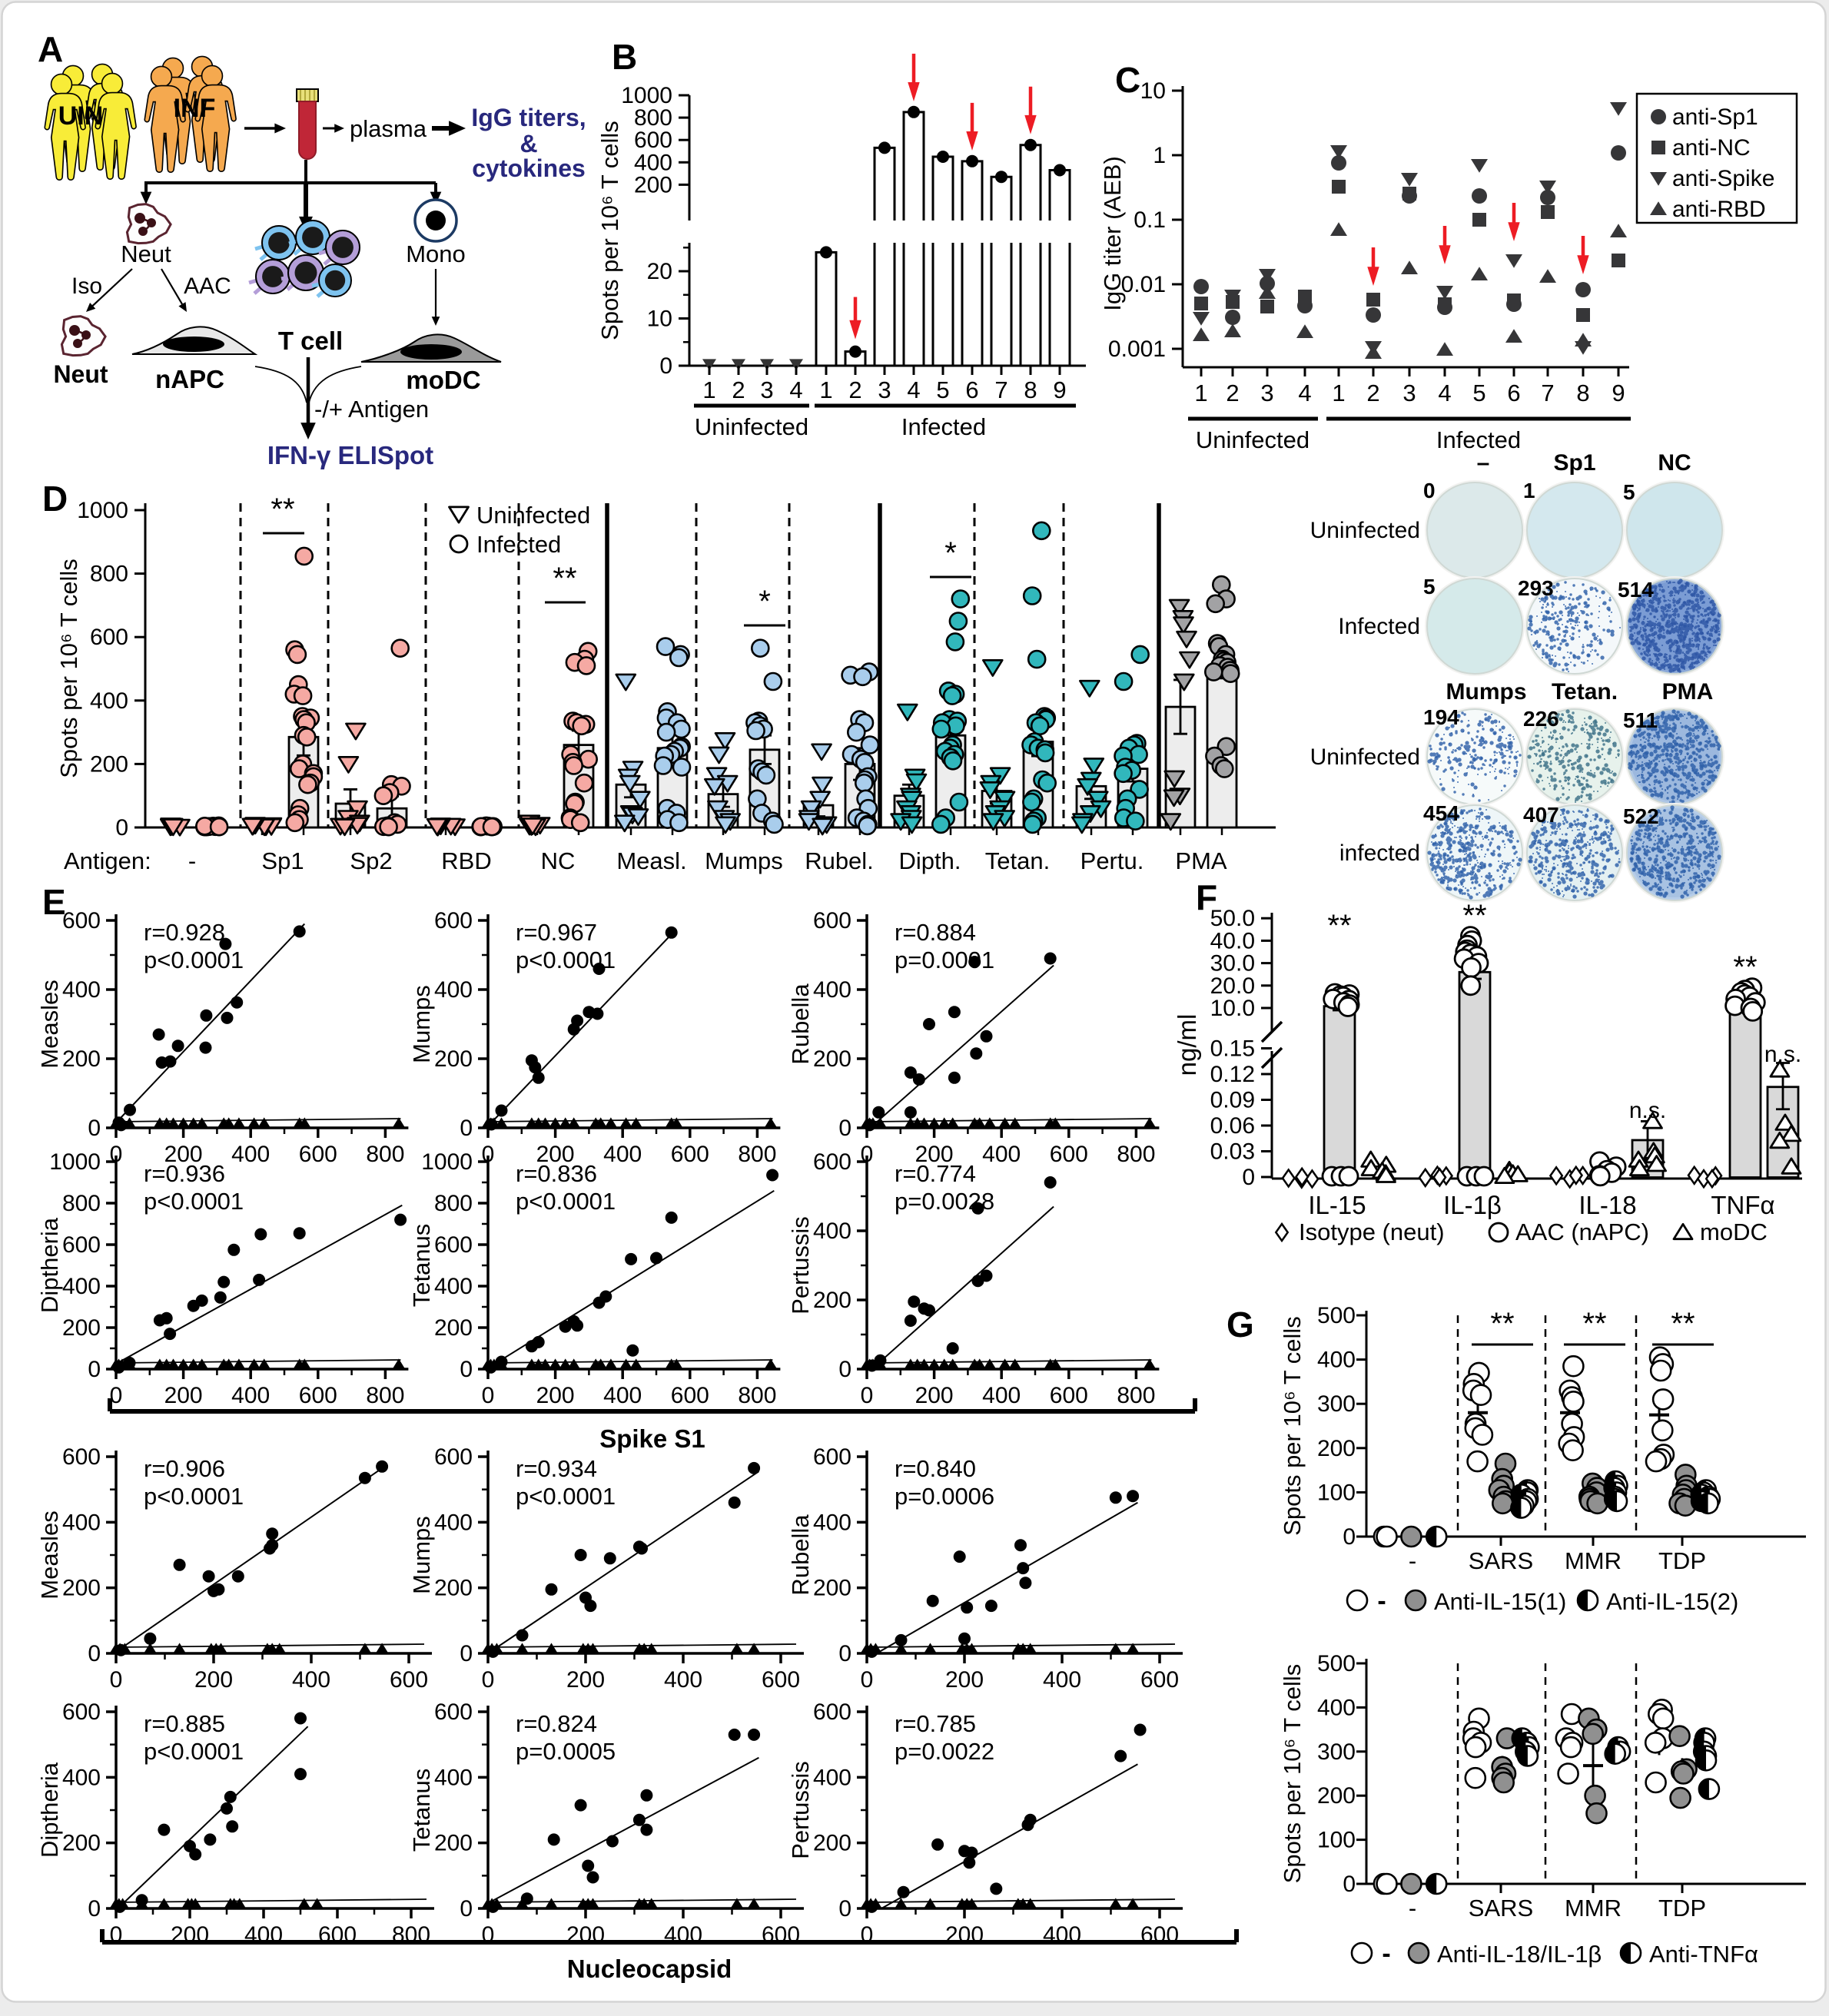 The image size is (1829, 2016). I want to click on svg-text: 511, so click(1641, 720).